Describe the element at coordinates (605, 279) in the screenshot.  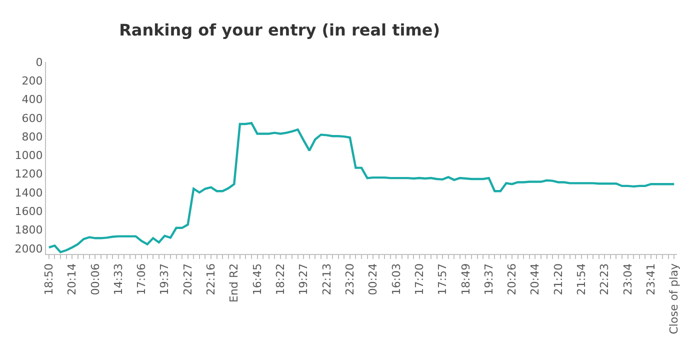
I see `x-tick-label: 22:23` at that location.